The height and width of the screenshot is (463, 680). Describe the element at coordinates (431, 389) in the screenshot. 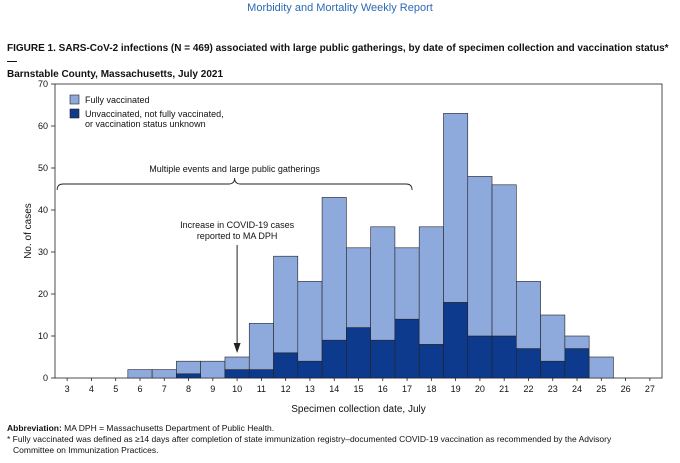

I see `x-tick-label: 18` at that location.